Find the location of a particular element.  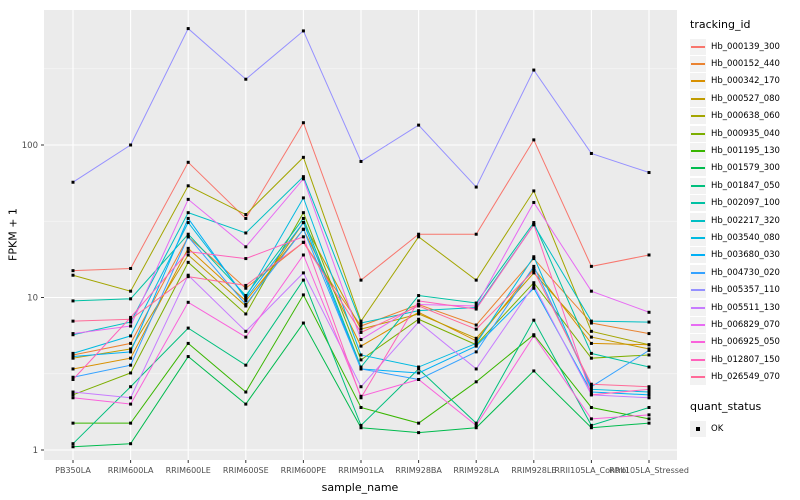

y-tick-label: 1 is located at coordinates (35, 451).